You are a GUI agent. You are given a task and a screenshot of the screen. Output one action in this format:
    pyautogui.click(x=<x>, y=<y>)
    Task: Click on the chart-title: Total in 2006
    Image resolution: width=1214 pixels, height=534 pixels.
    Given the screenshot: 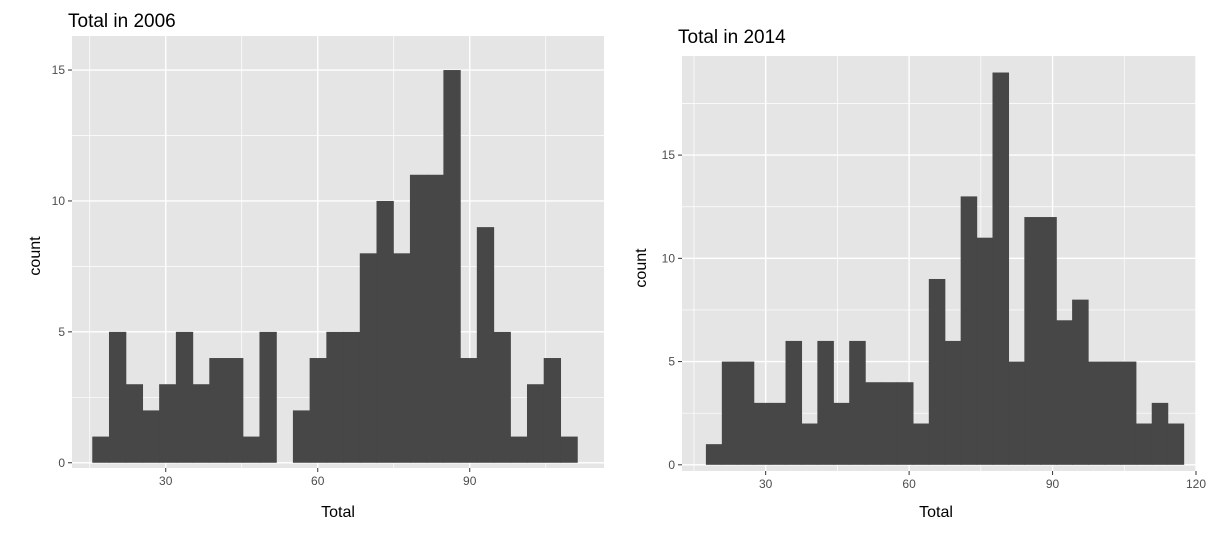 What is the action you would take?
    pyautogui.click(x=122, y=21)
    